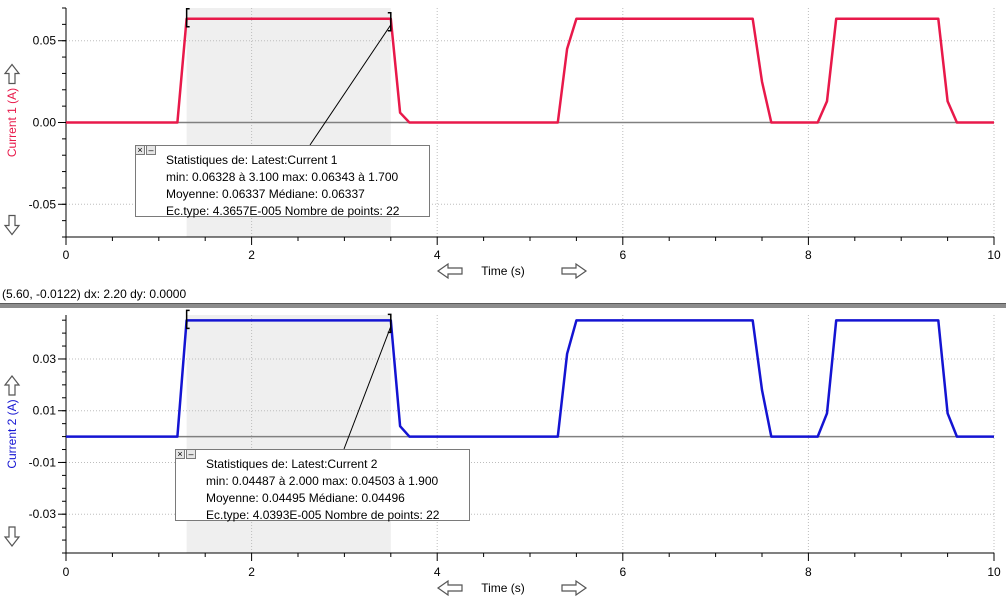 The width and height of the screenshot is (1006, 600). I want to click on graph-divider, so click(503, 305).